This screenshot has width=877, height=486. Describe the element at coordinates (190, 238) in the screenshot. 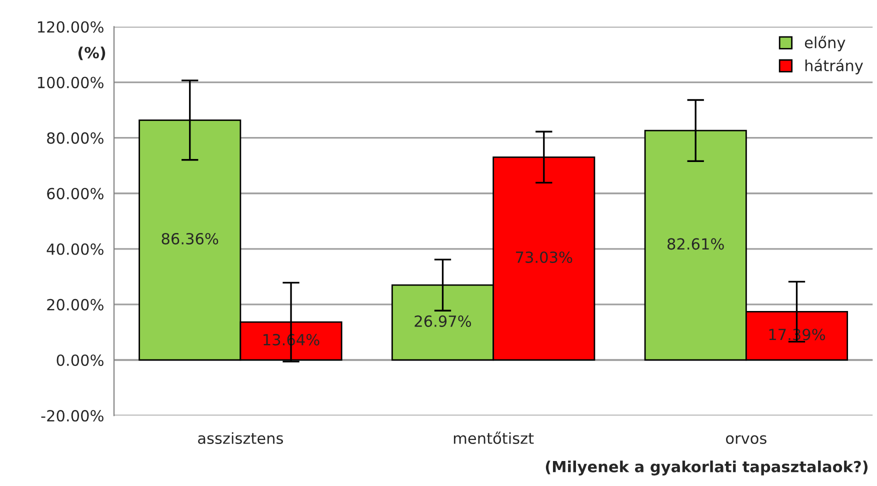

I see `data-label: 86.36%` at that location.